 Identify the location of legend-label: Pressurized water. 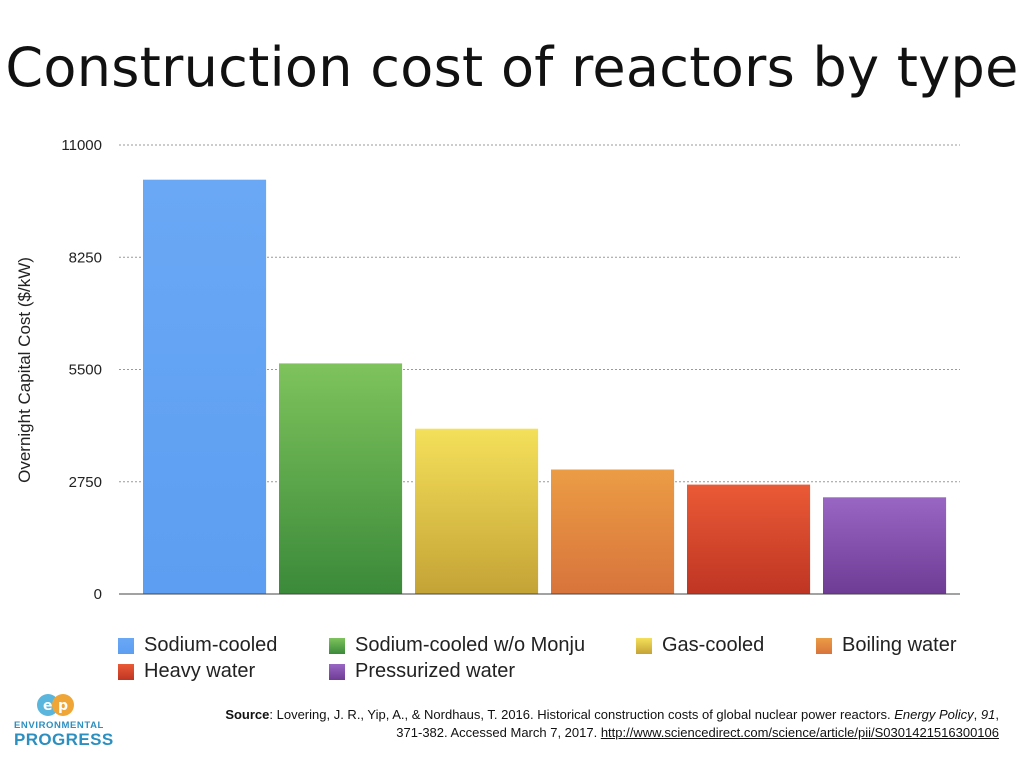
(435, 671).